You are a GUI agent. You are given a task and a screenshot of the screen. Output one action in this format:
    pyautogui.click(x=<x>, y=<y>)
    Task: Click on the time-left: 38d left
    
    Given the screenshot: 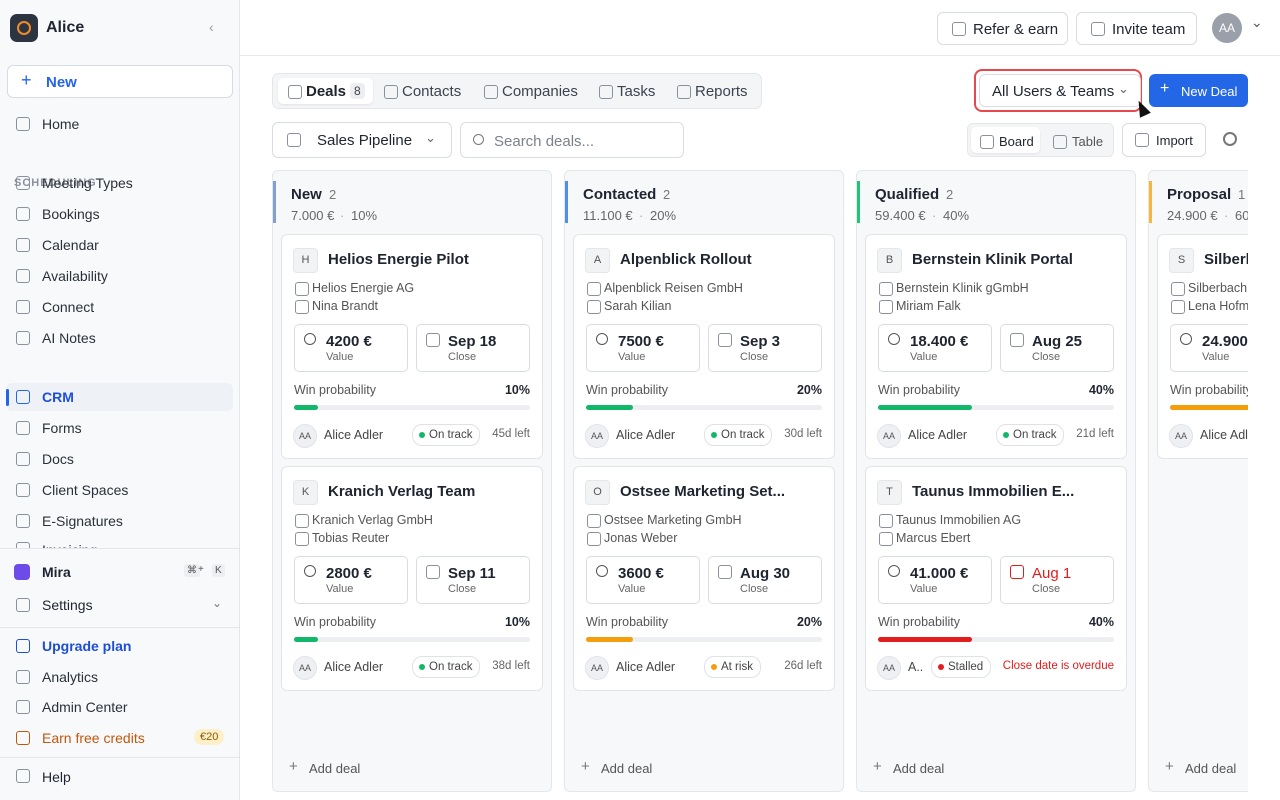 What is the action you would take?
    pyautogui.click(x=511, y=666)
    